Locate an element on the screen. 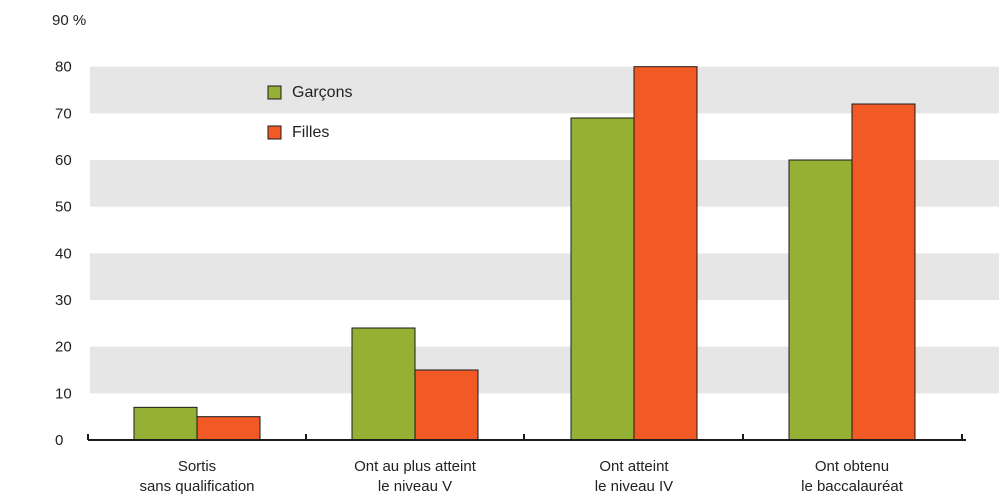 This screenshot has height=499, width=999. y-tick-label: 20 is located at coordinates (63, 347).